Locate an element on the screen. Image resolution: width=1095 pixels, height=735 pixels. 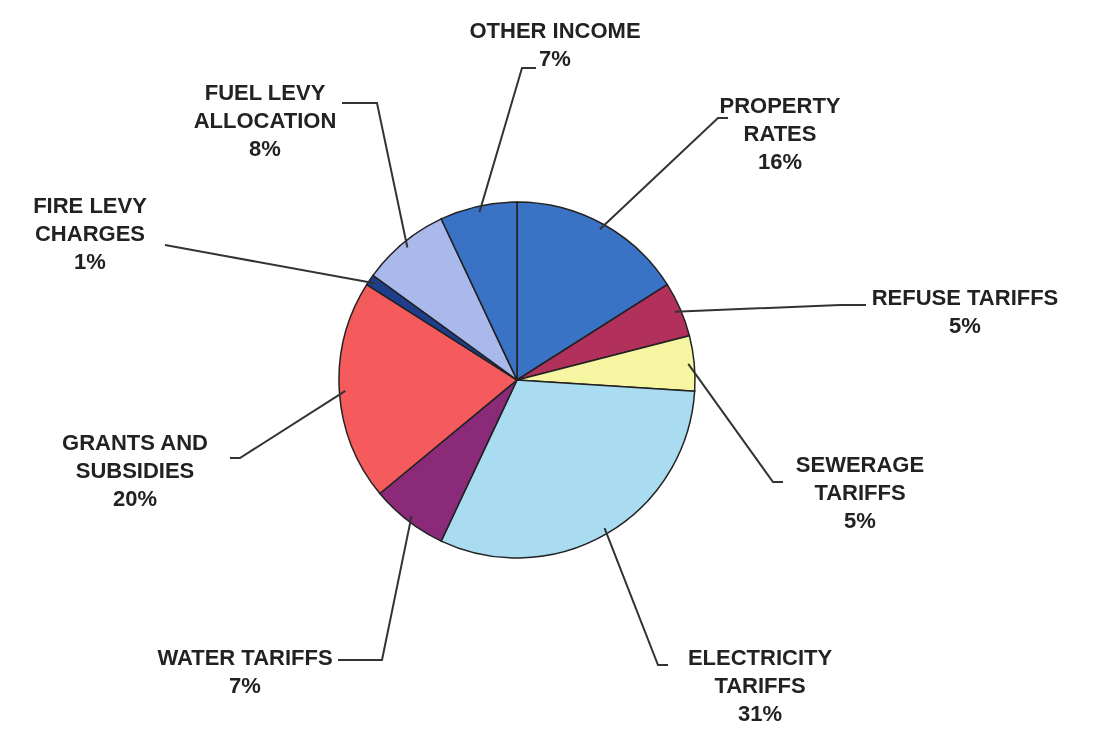
slice-label: GRANTS AND SUBSIDIES is located at coordinates (135, 456).